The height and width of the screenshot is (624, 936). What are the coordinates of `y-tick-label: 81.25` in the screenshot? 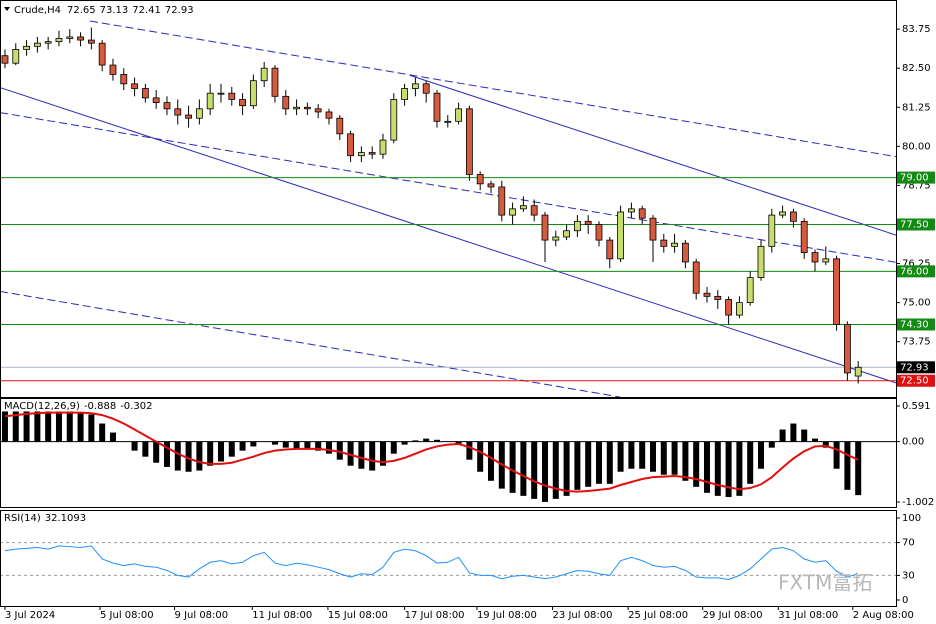 It's located at (916, 107).